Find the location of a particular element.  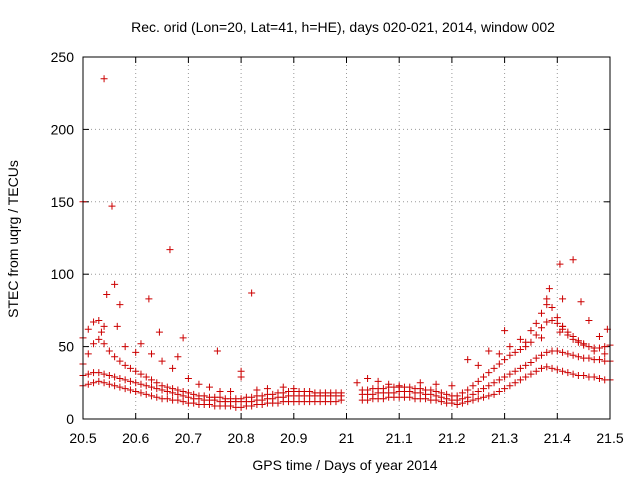

y-tick-label: 200 is located at coordinates (63, 129).